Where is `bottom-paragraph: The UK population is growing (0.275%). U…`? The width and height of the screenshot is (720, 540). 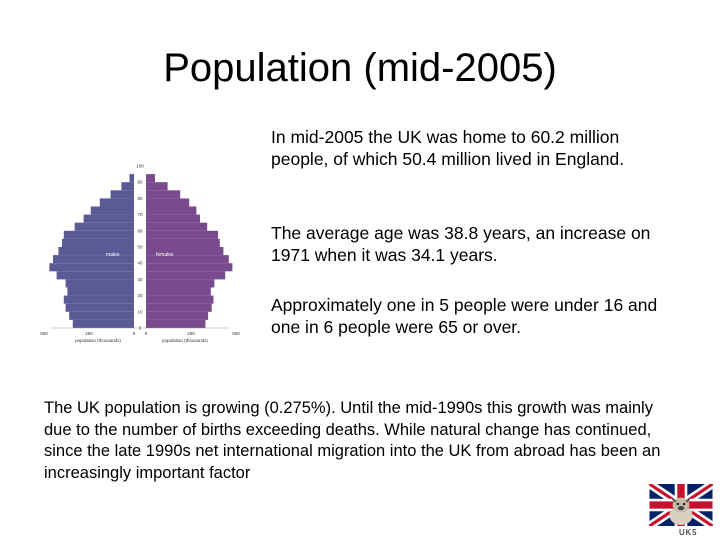
bottom-paragraph: The UK population is growing (0.275%). U… is located at coordinates (352, 440).